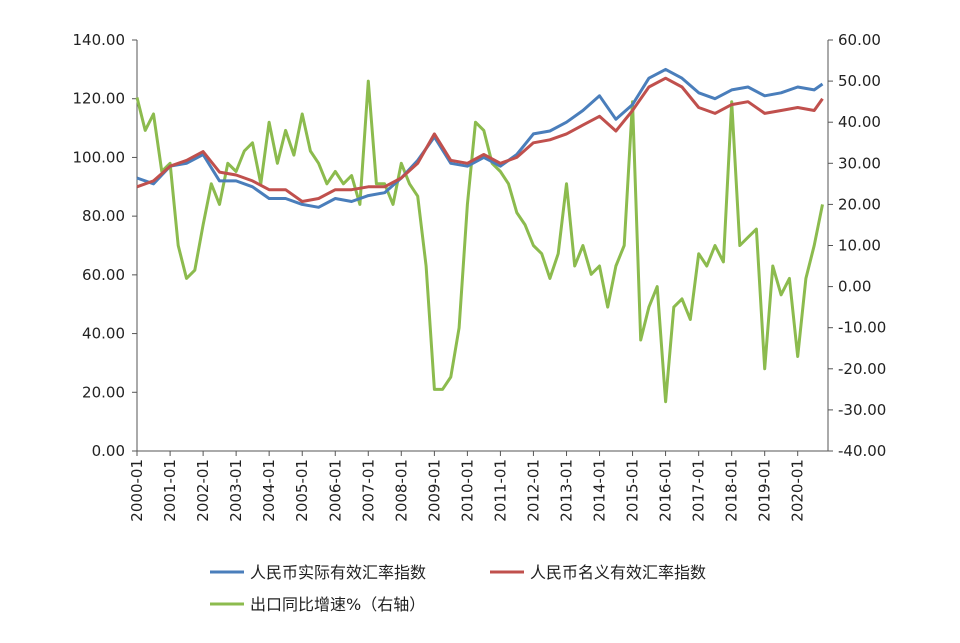  I want to click on right-tick-label: 60.00, so click(859, 40).